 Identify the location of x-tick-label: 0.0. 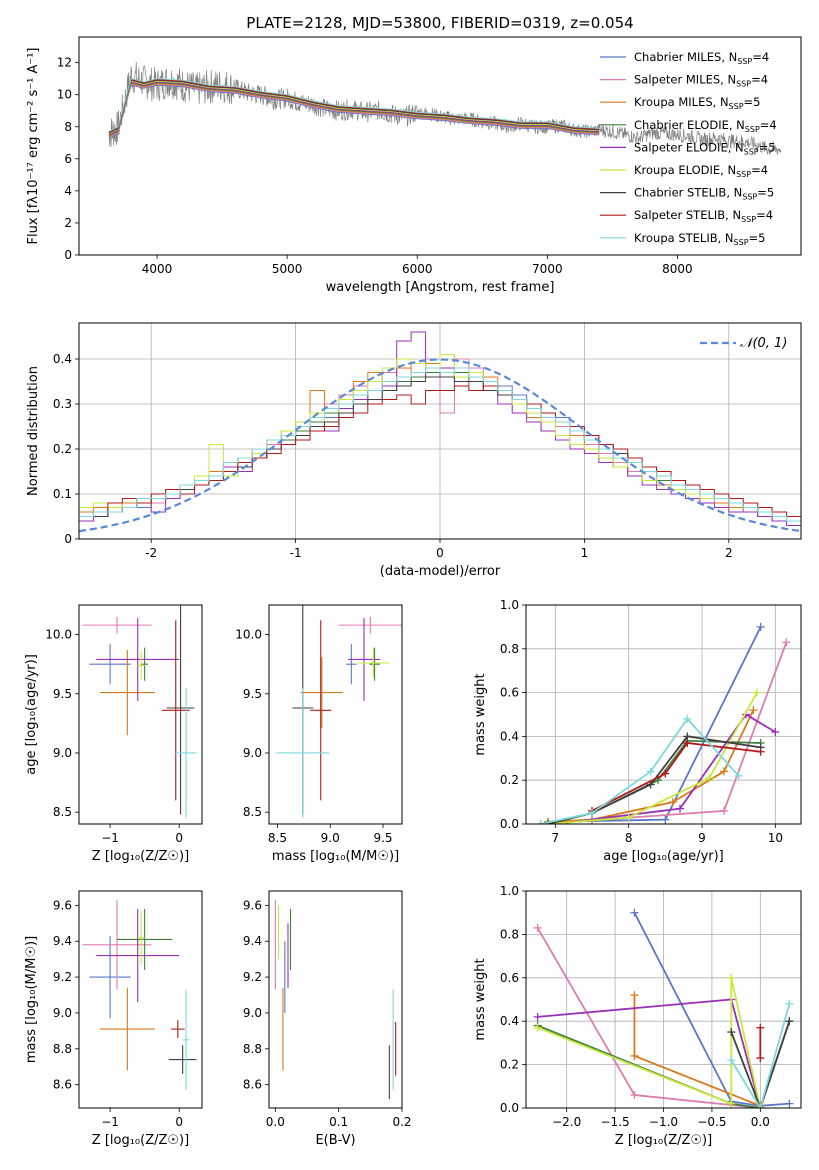
(275, 1122).